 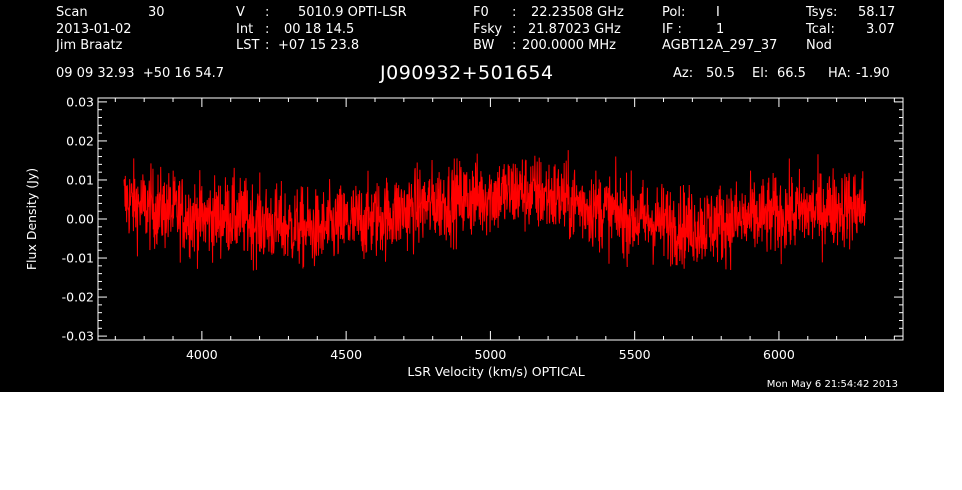 What do you see at coordinates (760, 73) in the screenshot?
I see `el-label: El:` at bounding box center [760, 73].